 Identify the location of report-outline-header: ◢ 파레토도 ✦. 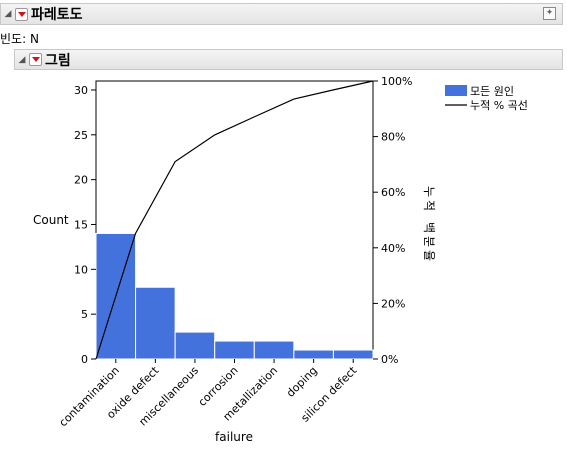
(281, 14).